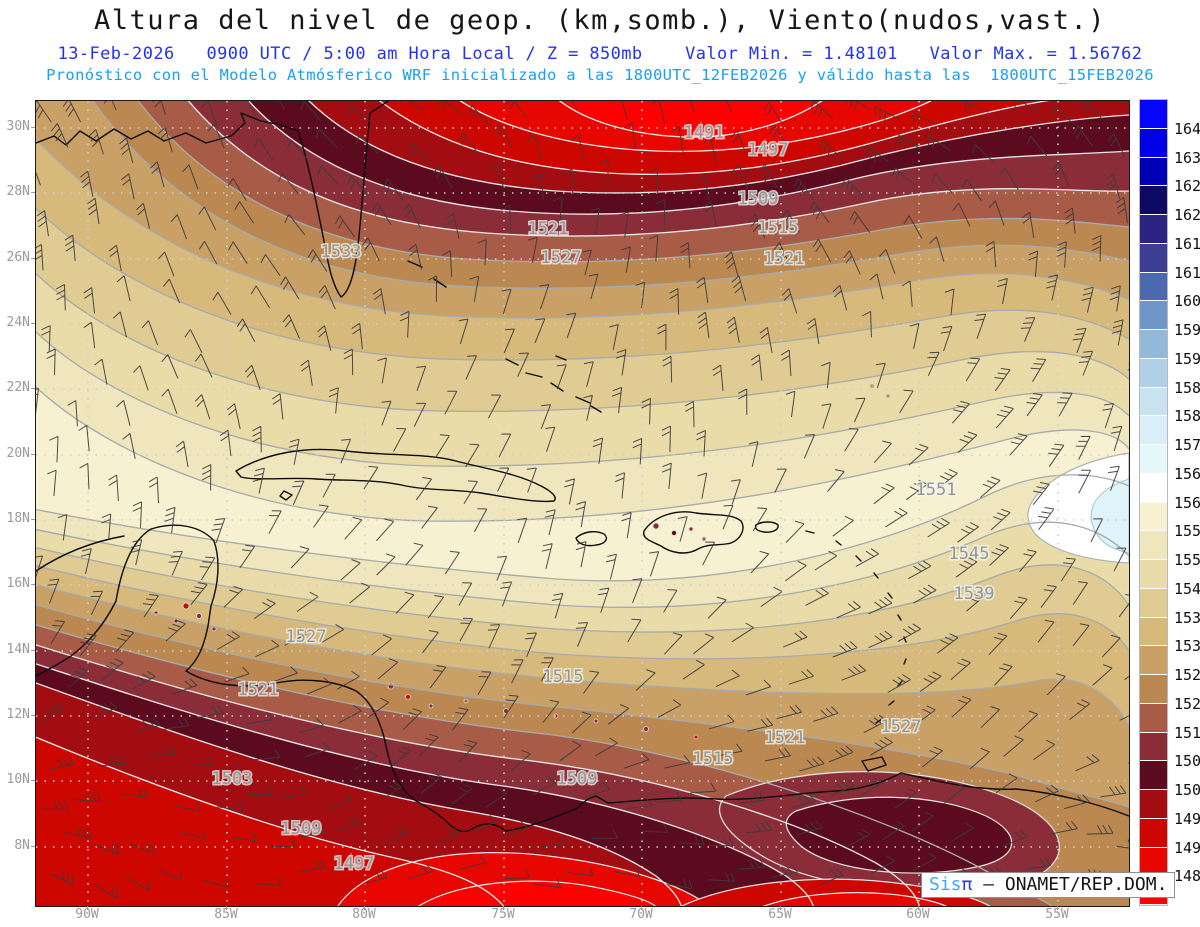  Describe the element at coordinates (1187, 215) in the screenshot. I see `colorbar-label: 1623` at that location.